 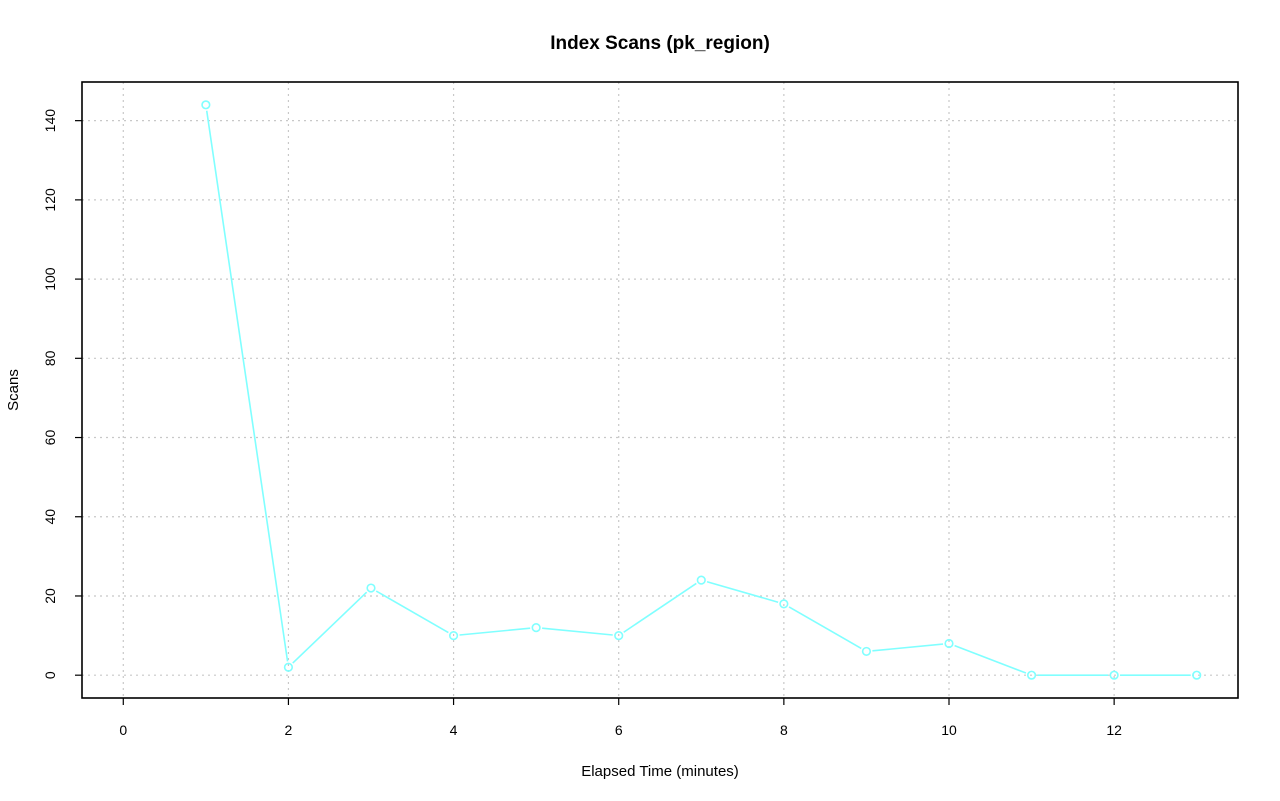 What do you see at coordinates (454, 730) in the screenshot?
I see `x-tick-label: 4` at bounding box center [454, 730].